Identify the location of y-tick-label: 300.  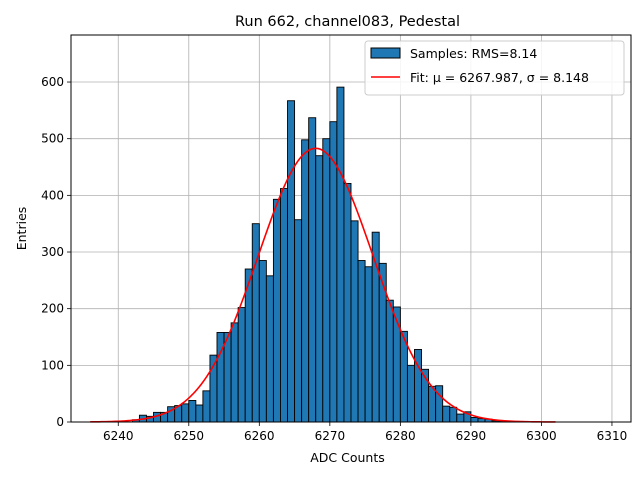
(52, 252).